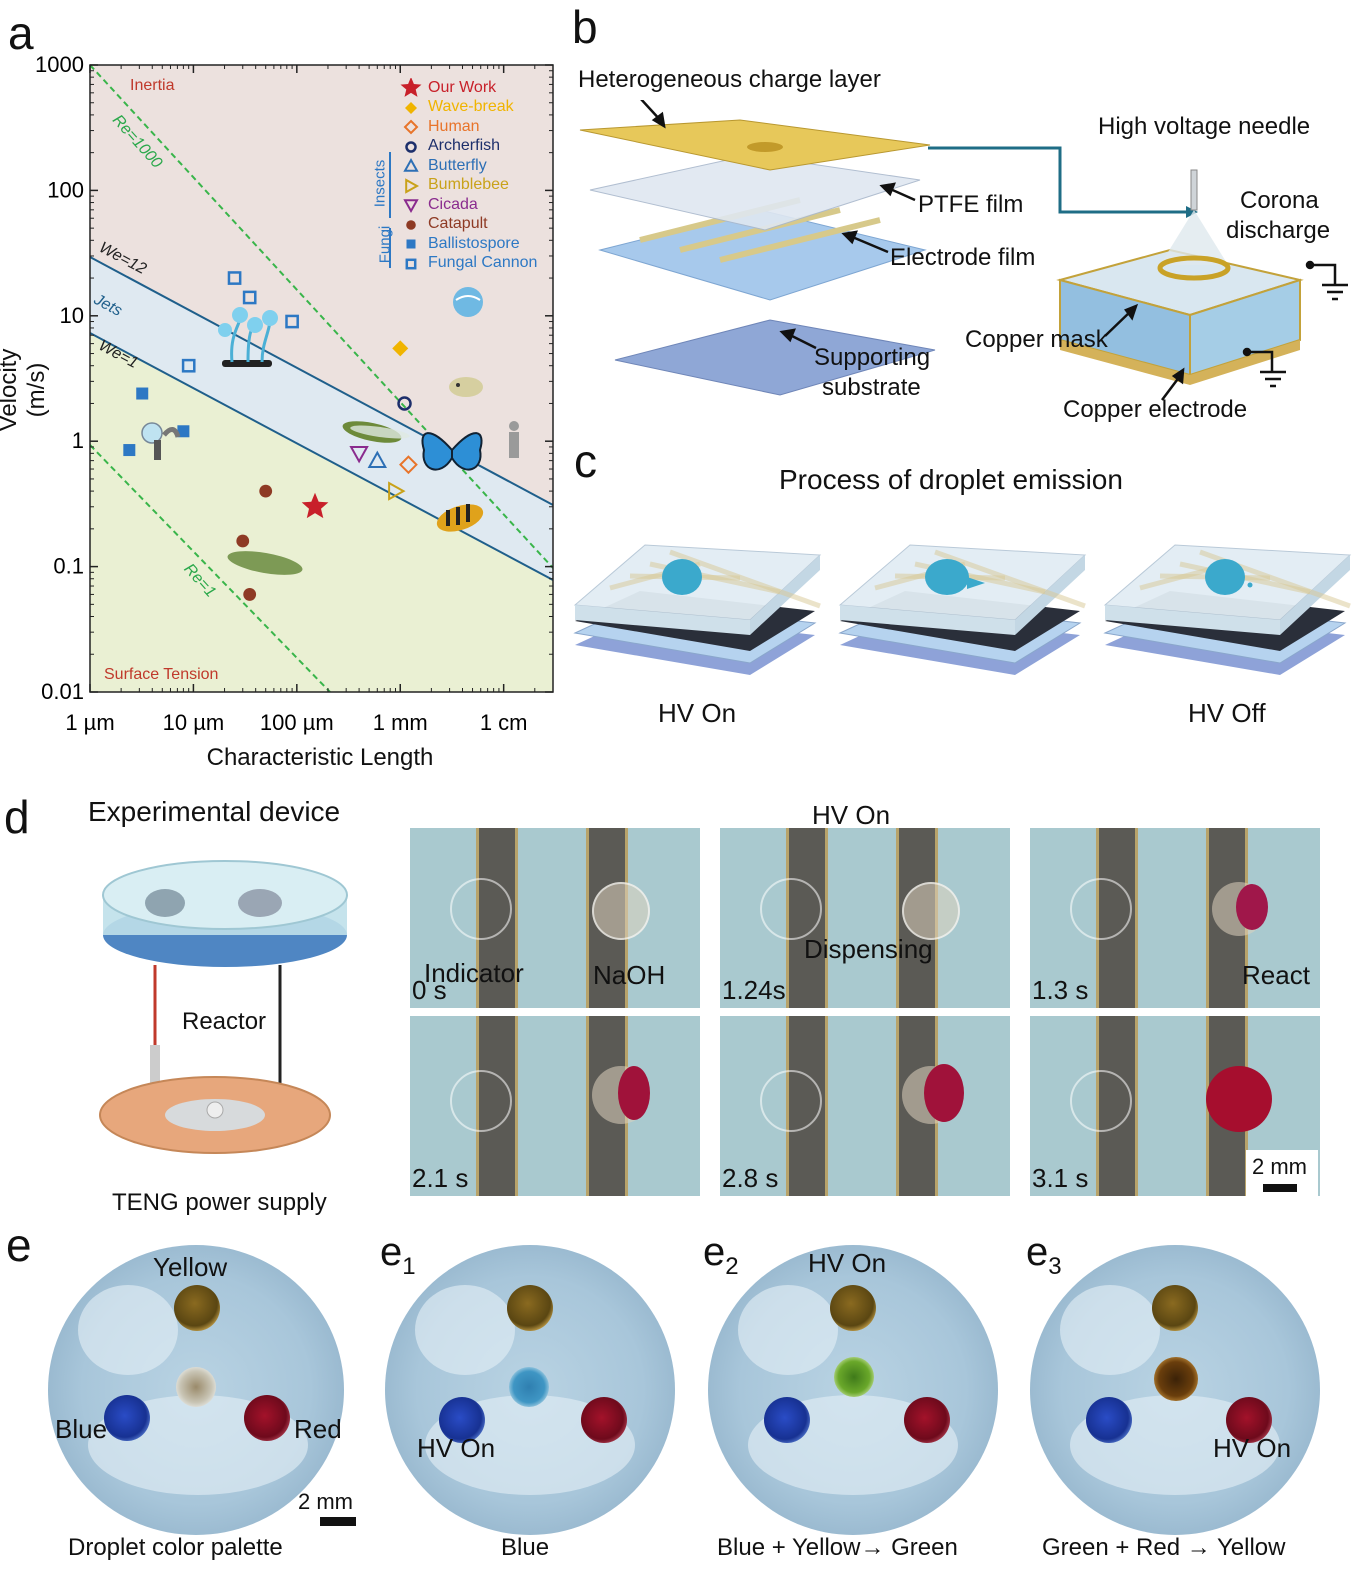 This screenshot has width=1367, height=1569. What do you see at coordinates (456, 1448) in the screenshot?
I see `label-hv-on-e1: HV On` at bounding box center [456, 1448].